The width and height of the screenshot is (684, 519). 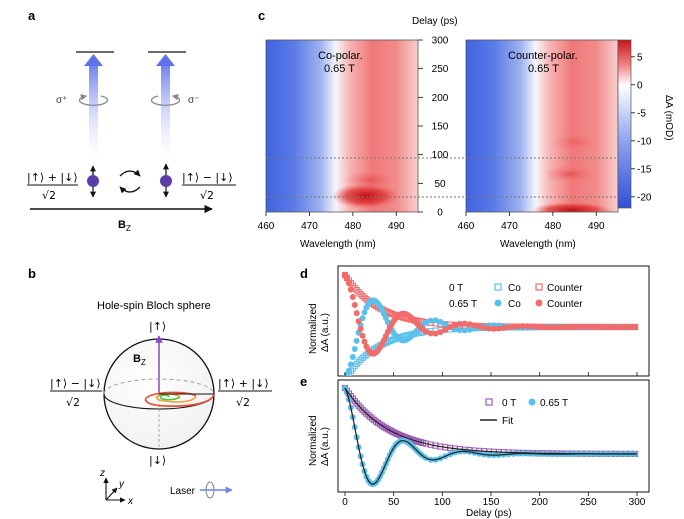 I want to click on heatmap-counter-early-max, so click(x=572, y=207).